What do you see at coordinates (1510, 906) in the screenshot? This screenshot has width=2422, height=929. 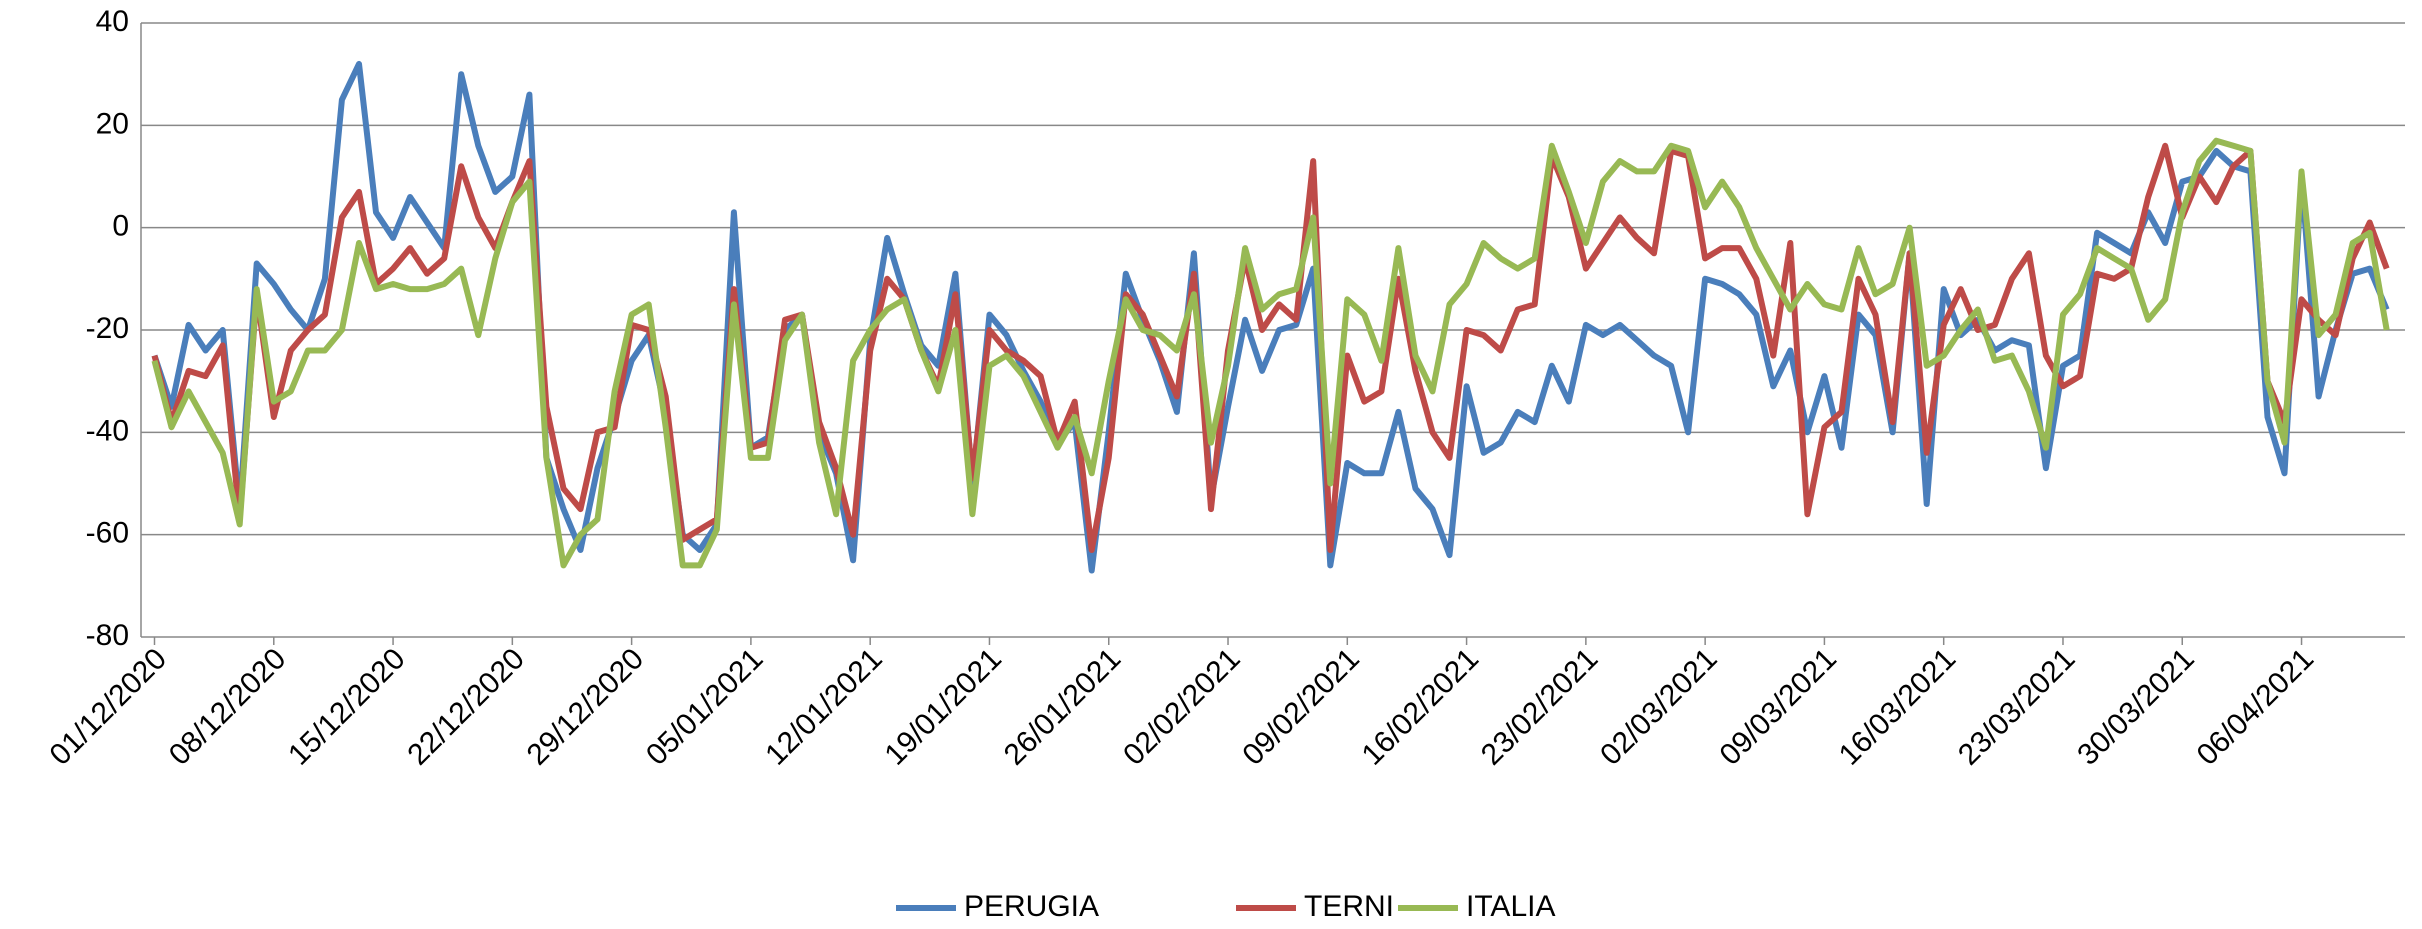 I see `legend-label: ITALIA` at bounding box center [1510, 906].